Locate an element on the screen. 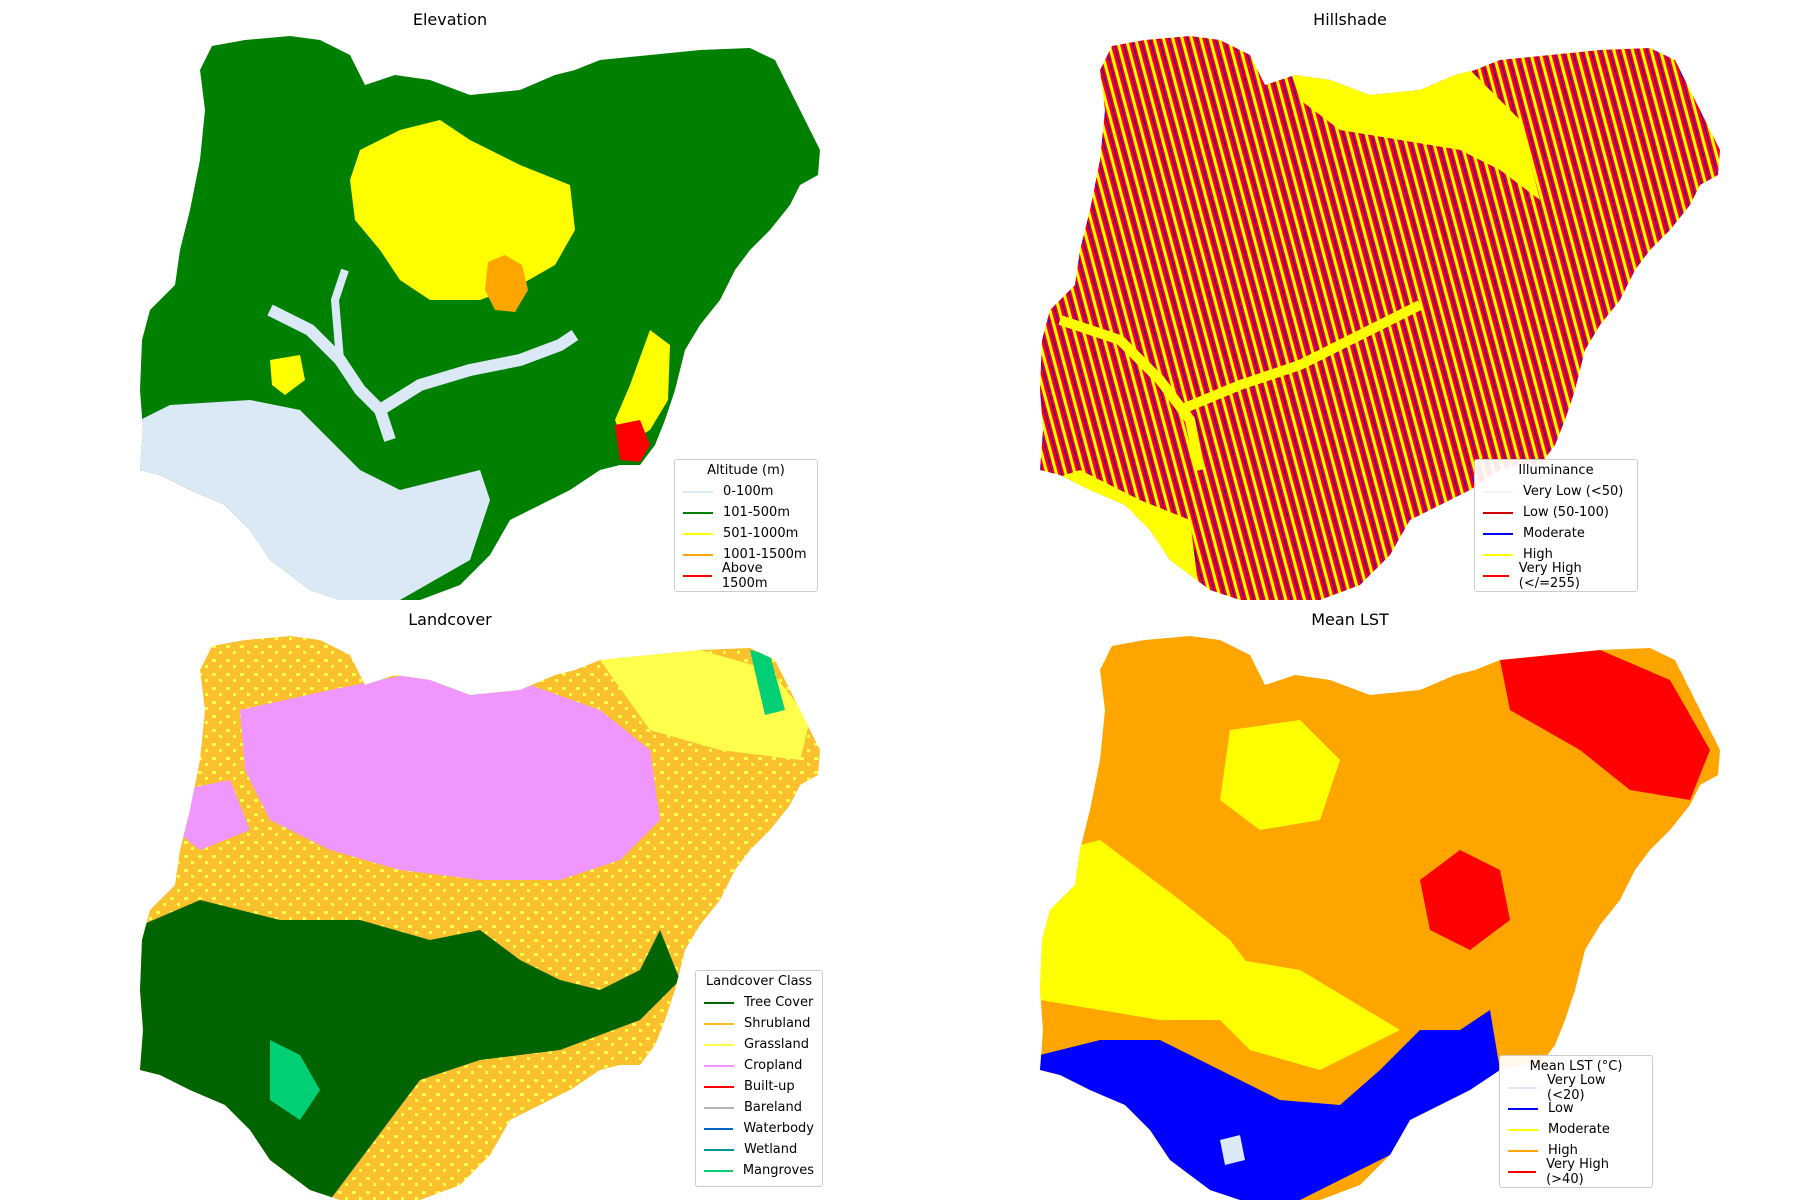 This screenshot has height=1200, width=1800. legend-label: Above 1500m is located at coordinates (744, 575).